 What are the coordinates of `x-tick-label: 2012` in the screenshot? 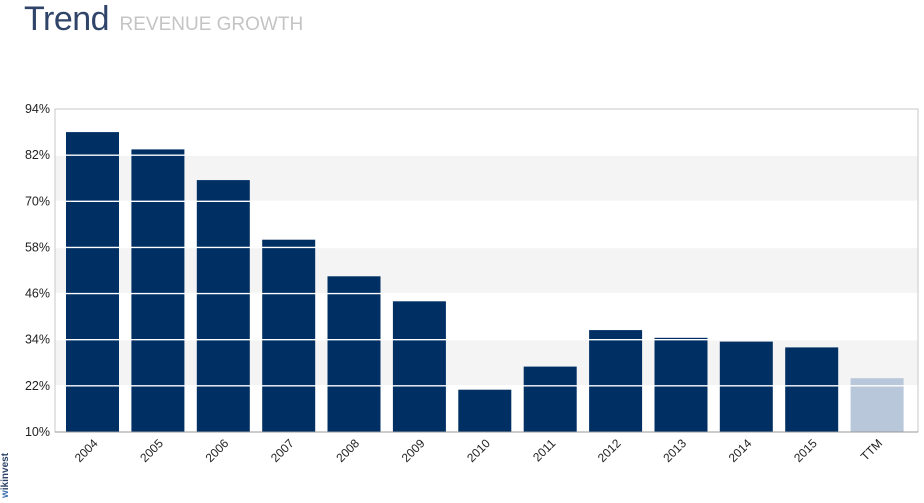 It's located at (609, 450).